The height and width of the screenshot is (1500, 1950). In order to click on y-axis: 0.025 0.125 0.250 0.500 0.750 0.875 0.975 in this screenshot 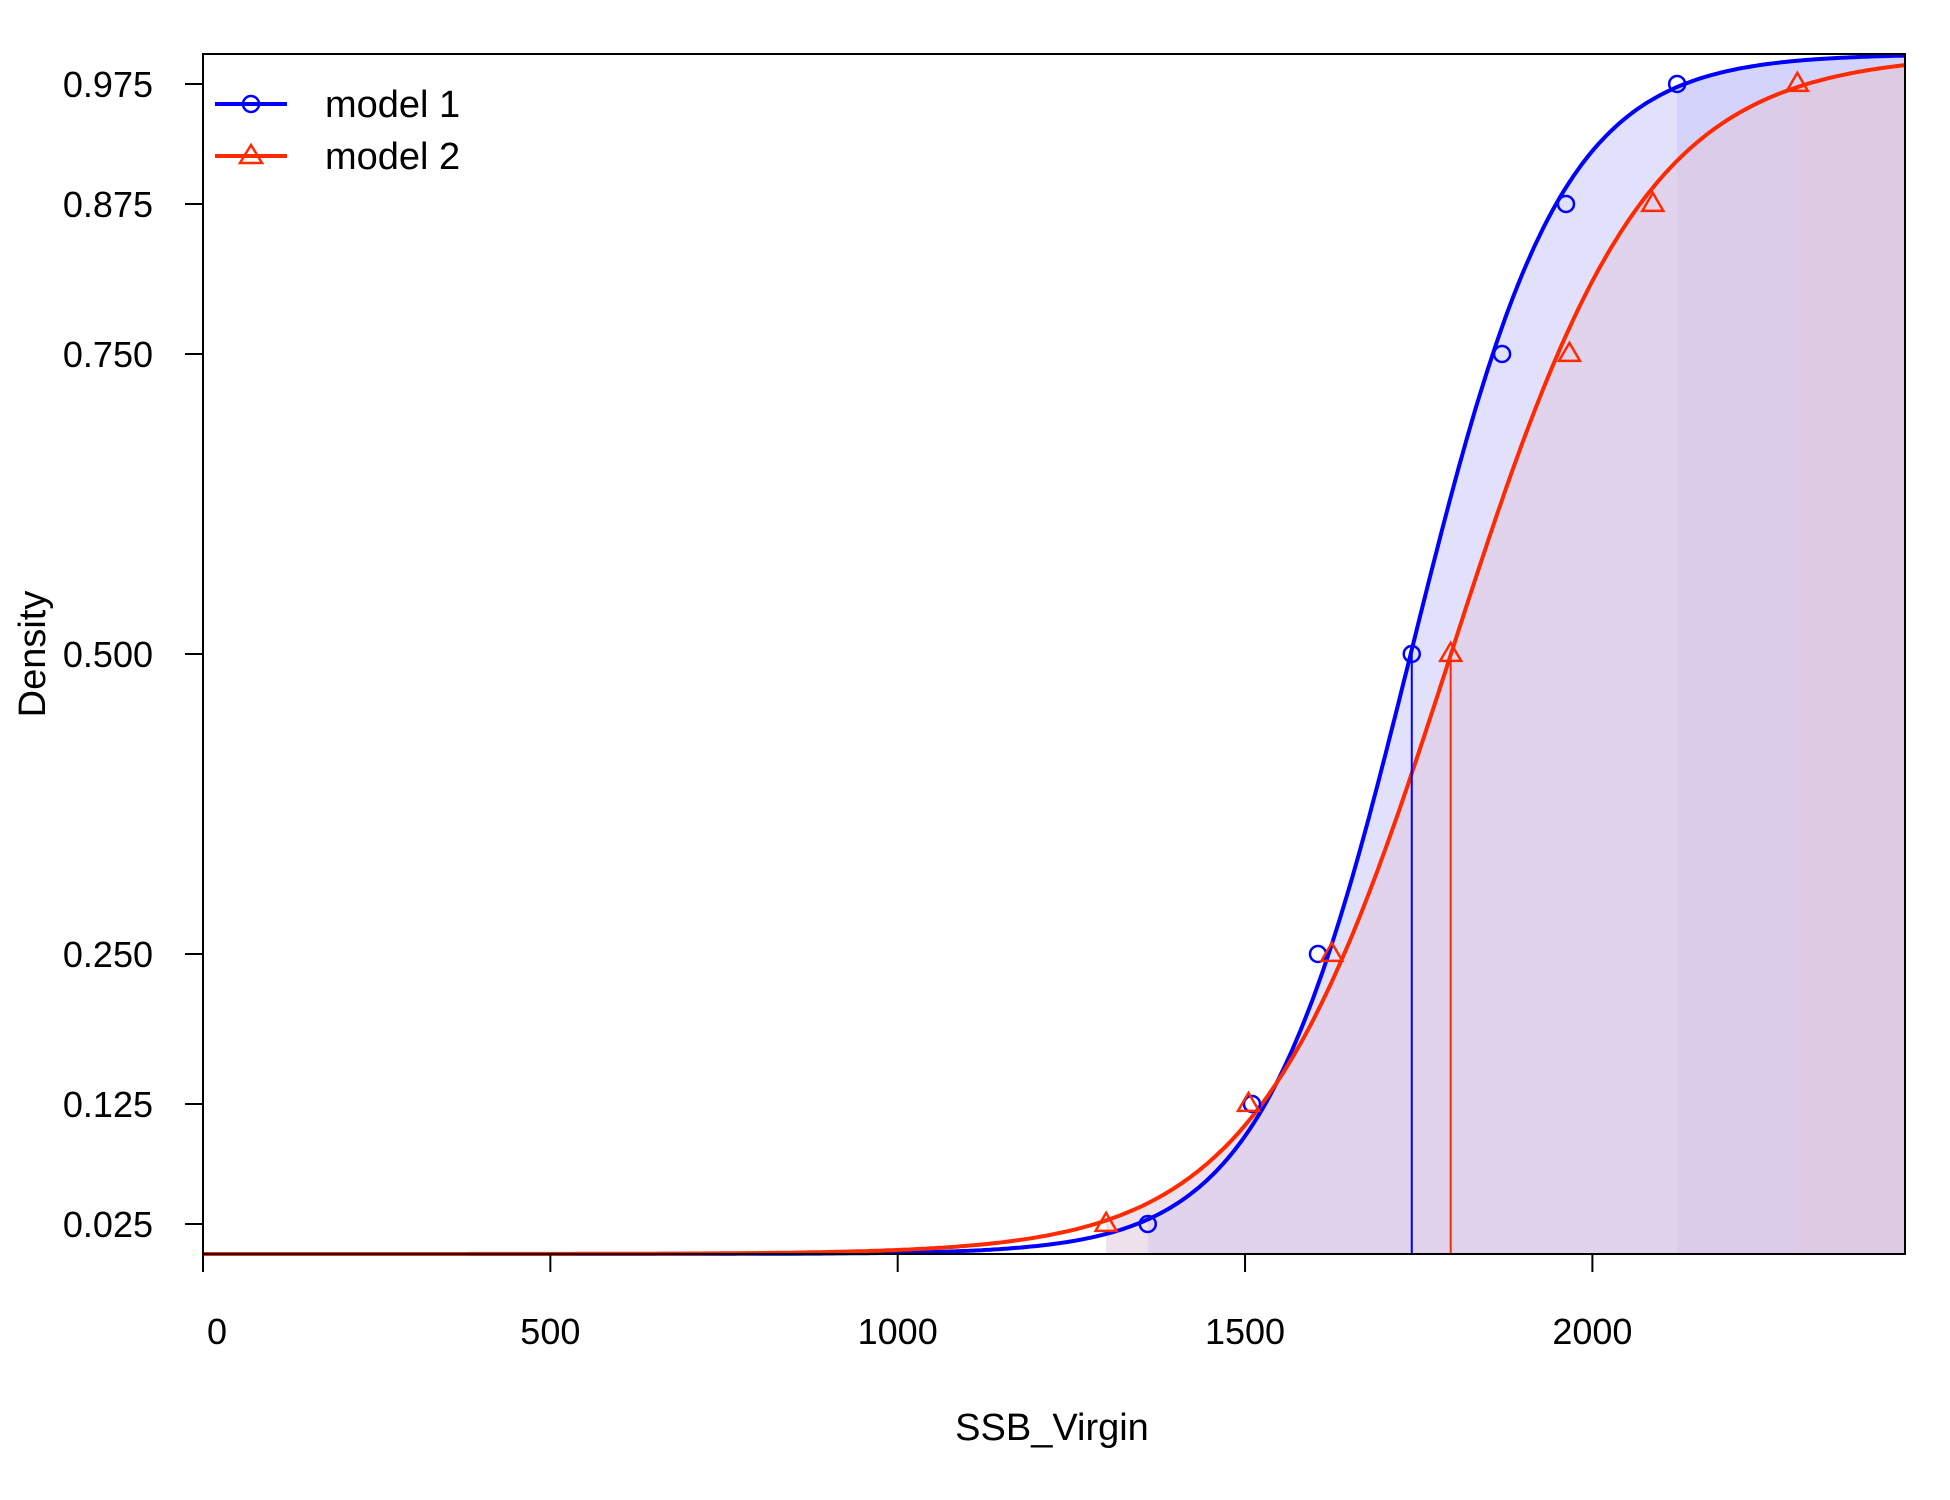, I will do `click(133, 654)`.